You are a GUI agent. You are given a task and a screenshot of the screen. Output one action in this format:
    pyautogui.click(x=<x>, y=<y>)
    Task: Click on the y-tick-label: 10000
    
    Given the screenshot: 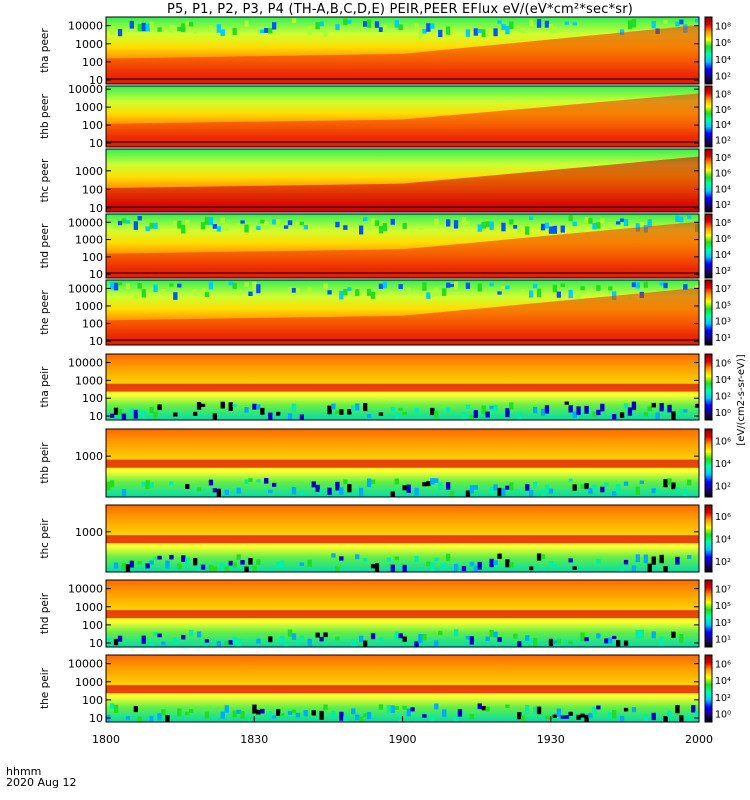 What is the action you would take?
    pyautogui.click(x=85, y=89)
    